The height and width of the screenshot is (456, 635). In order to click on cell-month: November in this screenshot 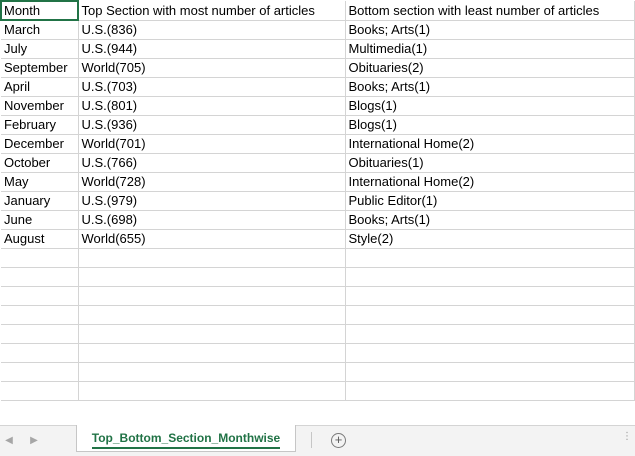, I will do `click(40, 106)`.